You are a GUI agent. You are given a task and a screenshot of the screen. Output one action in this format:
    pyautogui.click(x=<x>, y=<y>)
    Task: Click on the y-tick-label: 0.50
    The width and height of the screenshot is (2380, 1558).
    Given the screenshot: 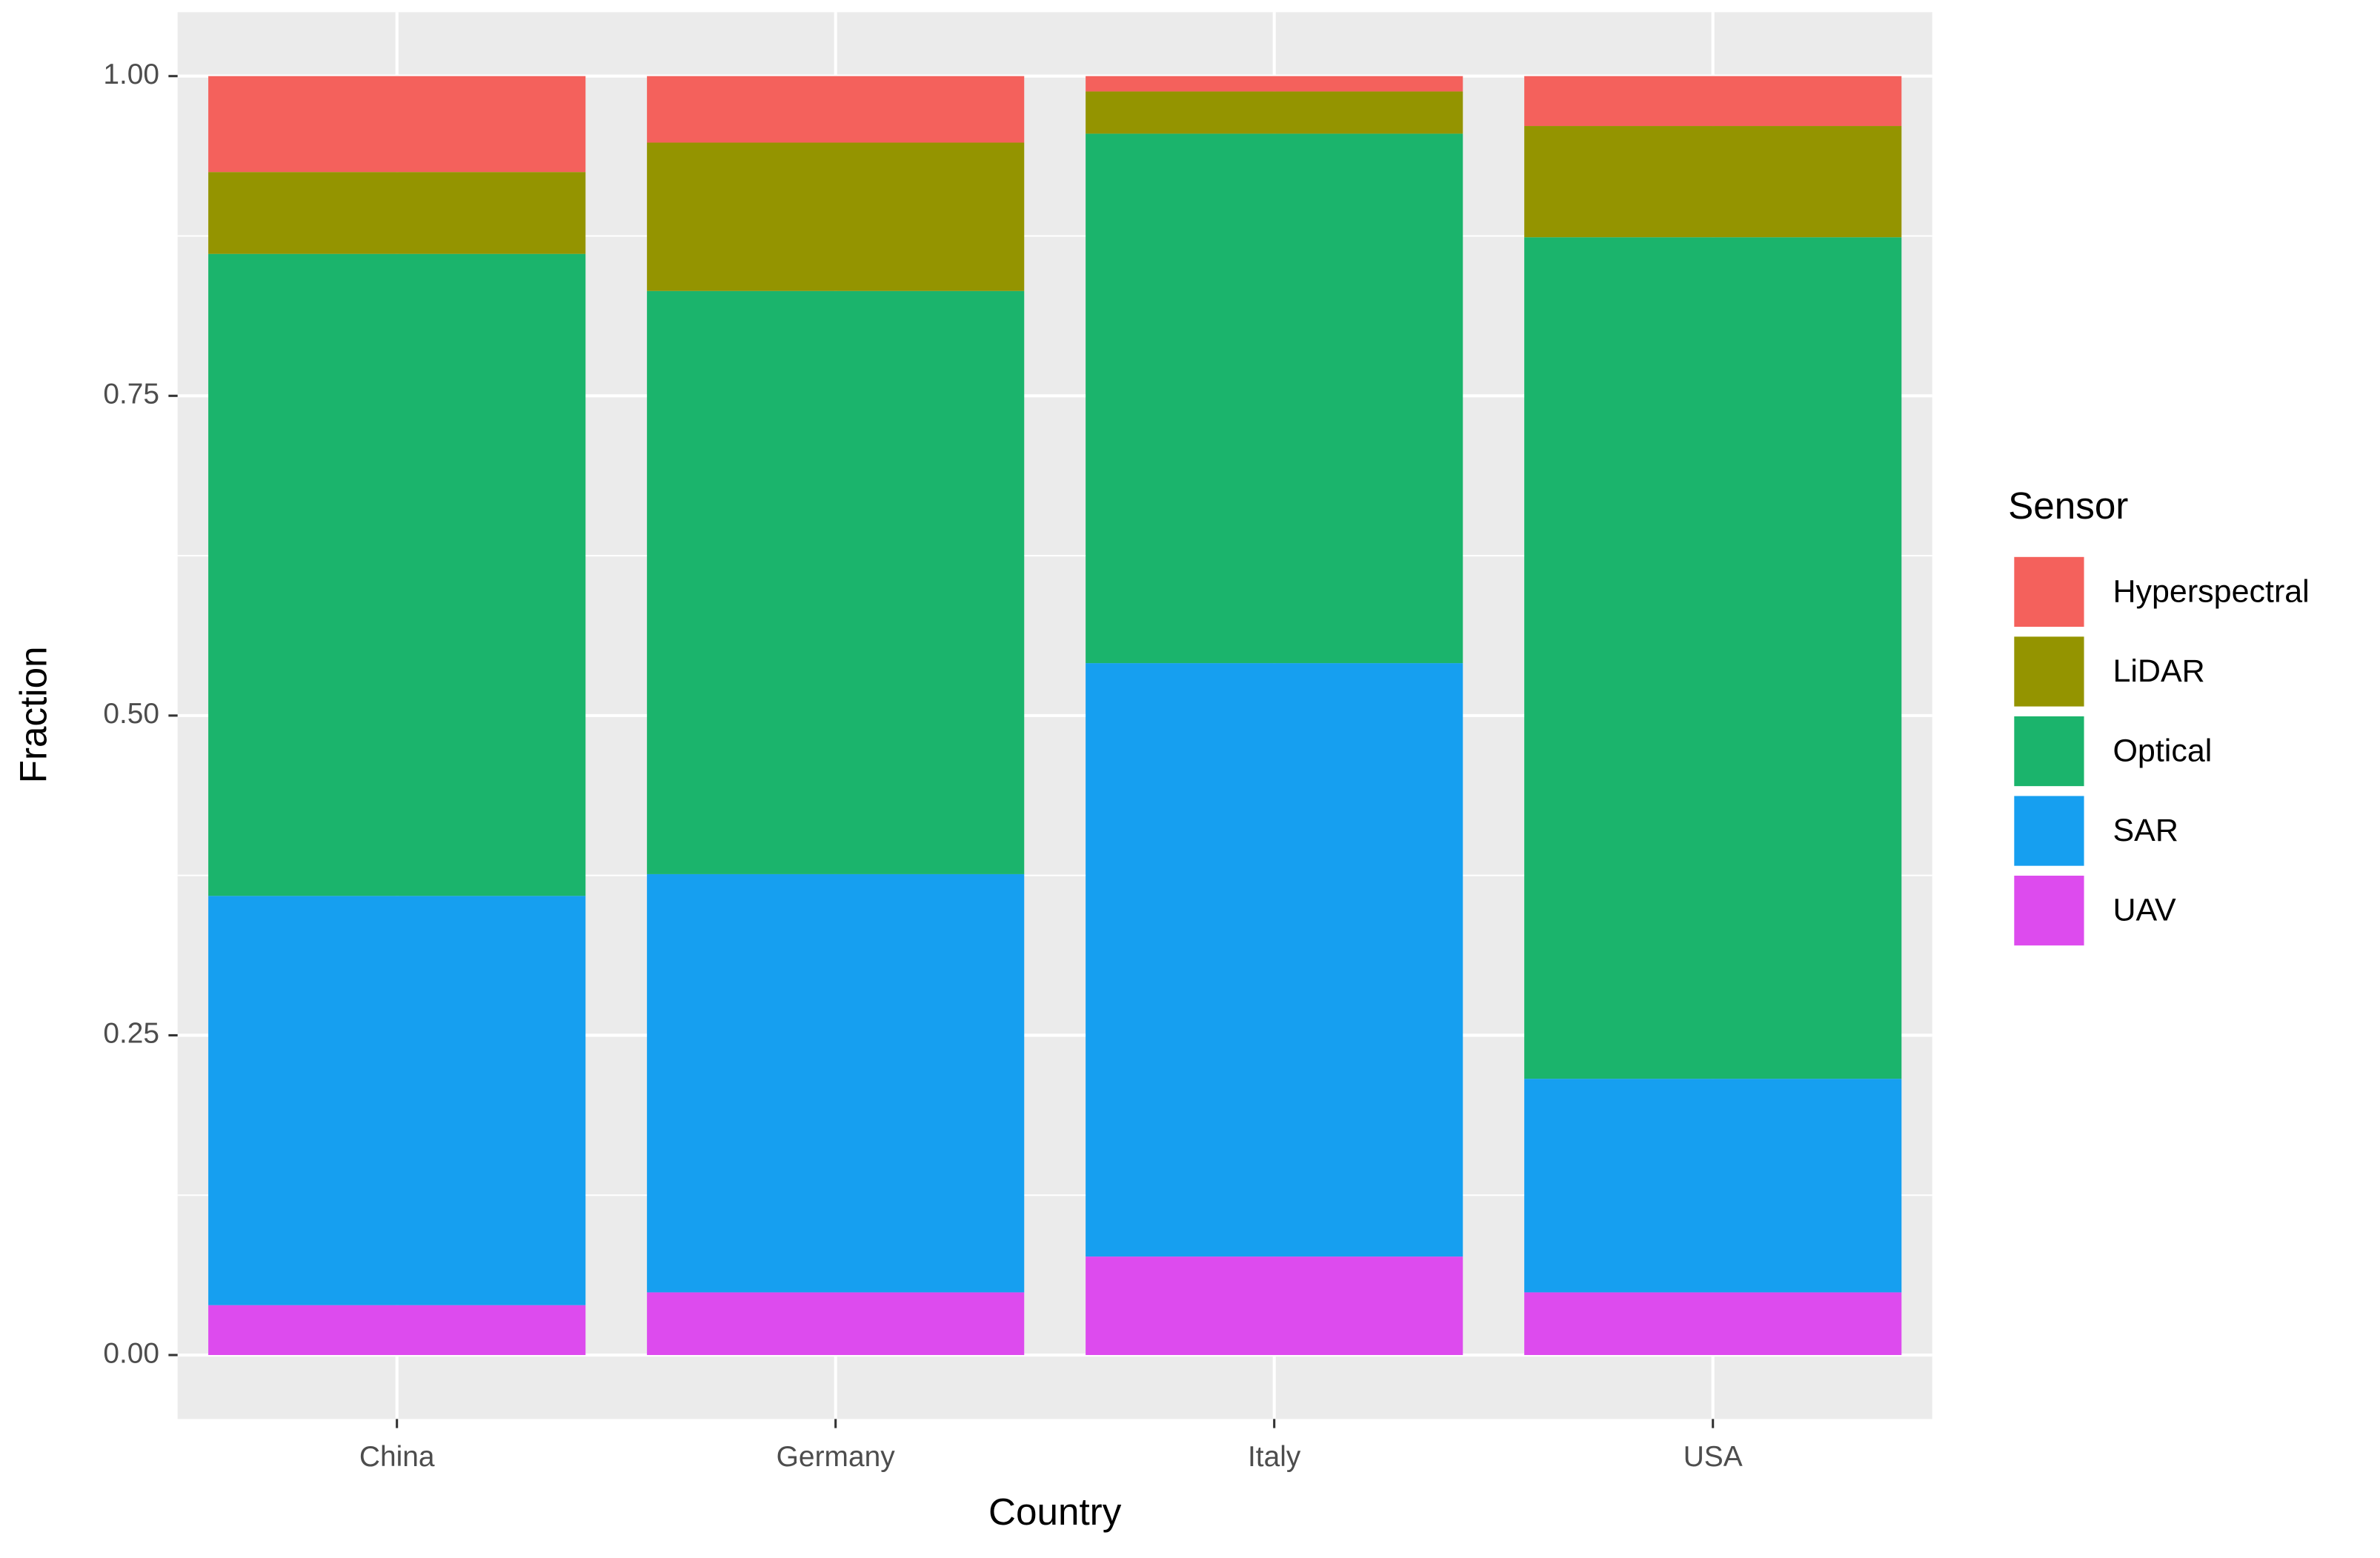 What is the action you would take?
    pyautogui.click(x=131, y=714)
    